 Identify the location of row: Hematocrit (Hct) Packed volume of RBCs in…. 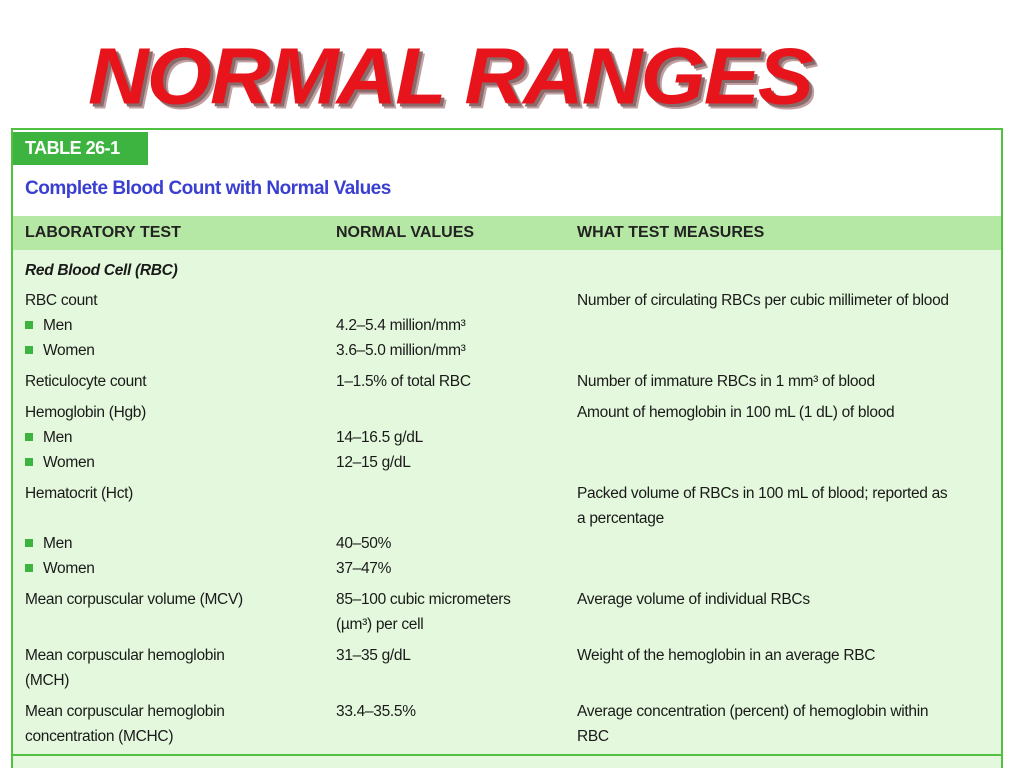
(510, 531).